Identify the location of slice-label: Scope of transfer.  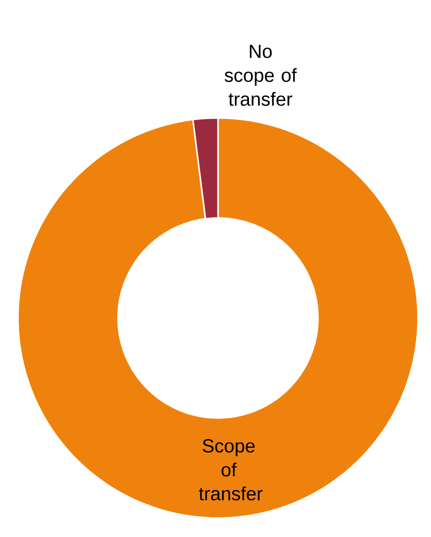
(230, 469).